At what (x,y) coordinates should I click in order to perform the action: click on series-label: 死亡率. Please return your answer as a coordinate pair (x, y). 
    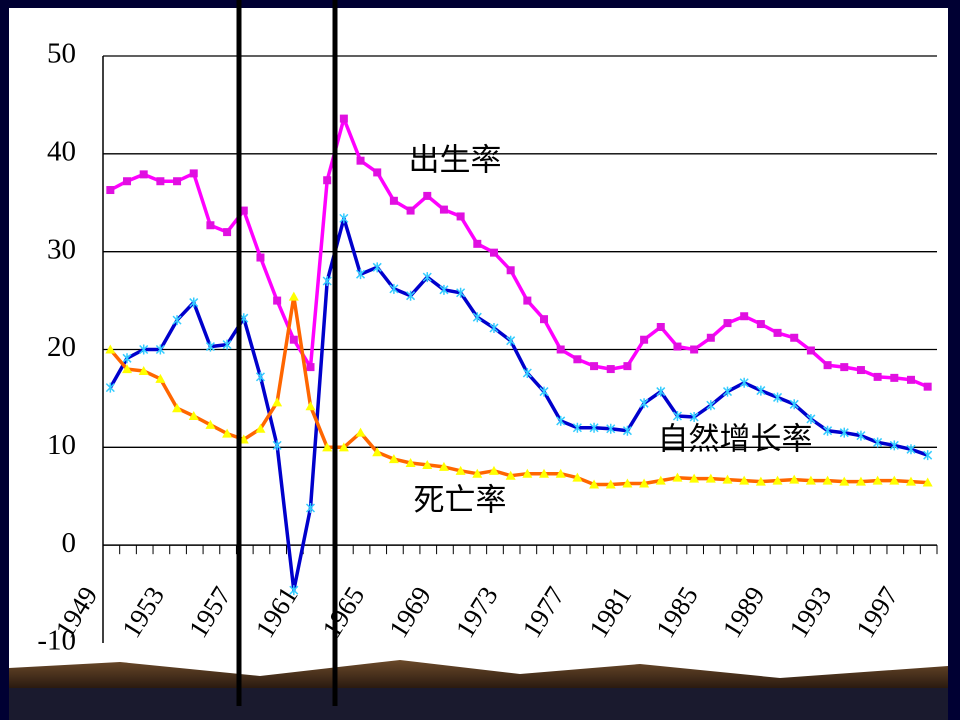
    Looking at the image, I should click on (460, 501).